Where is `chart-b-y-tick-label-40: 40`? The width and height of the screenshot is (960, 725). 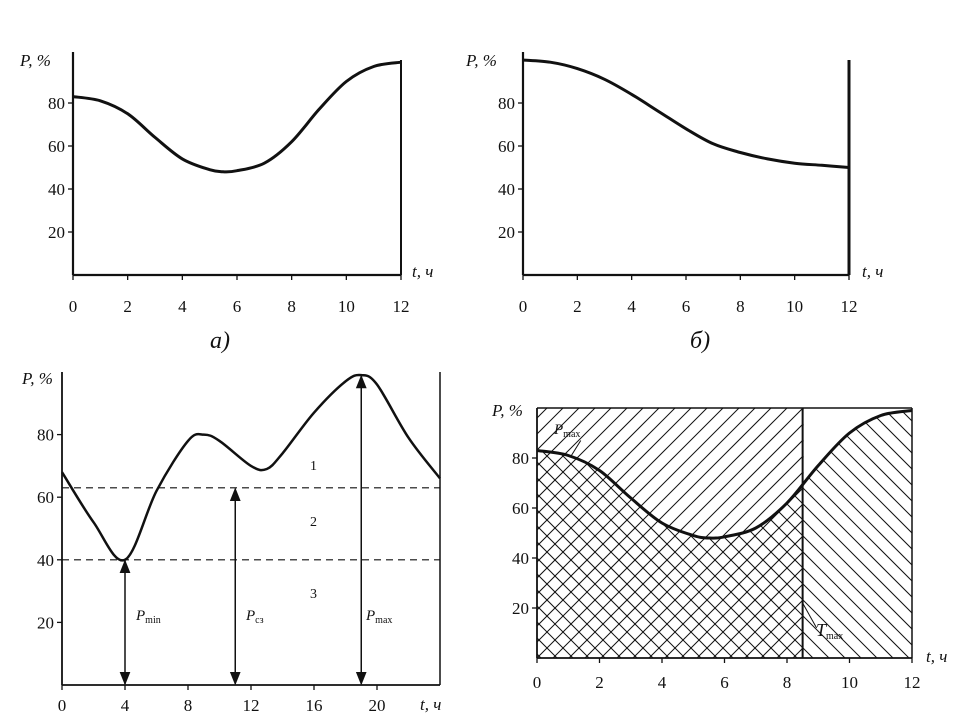 chart-b-y-tick-label-40: 40 is located at coordinates (506, 189).